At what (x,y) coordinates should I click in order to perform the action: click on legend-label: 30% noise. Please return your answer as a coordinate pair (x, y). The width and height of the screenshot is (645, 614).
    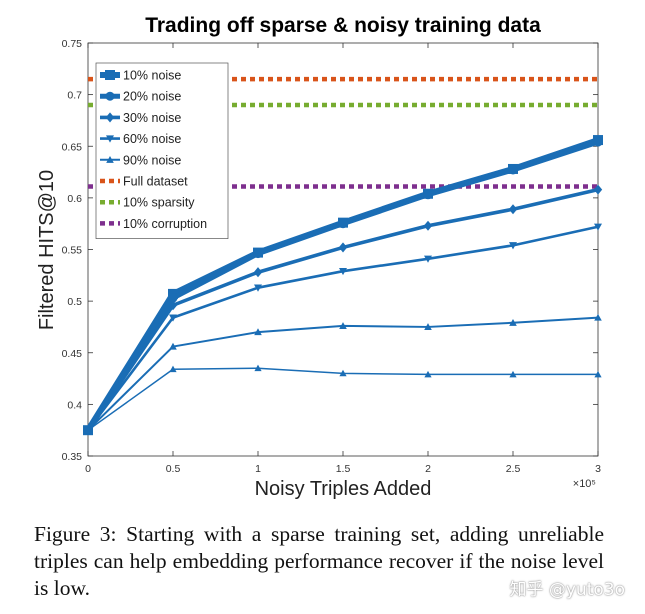
    Looking at the image, I should click on (152, 118).